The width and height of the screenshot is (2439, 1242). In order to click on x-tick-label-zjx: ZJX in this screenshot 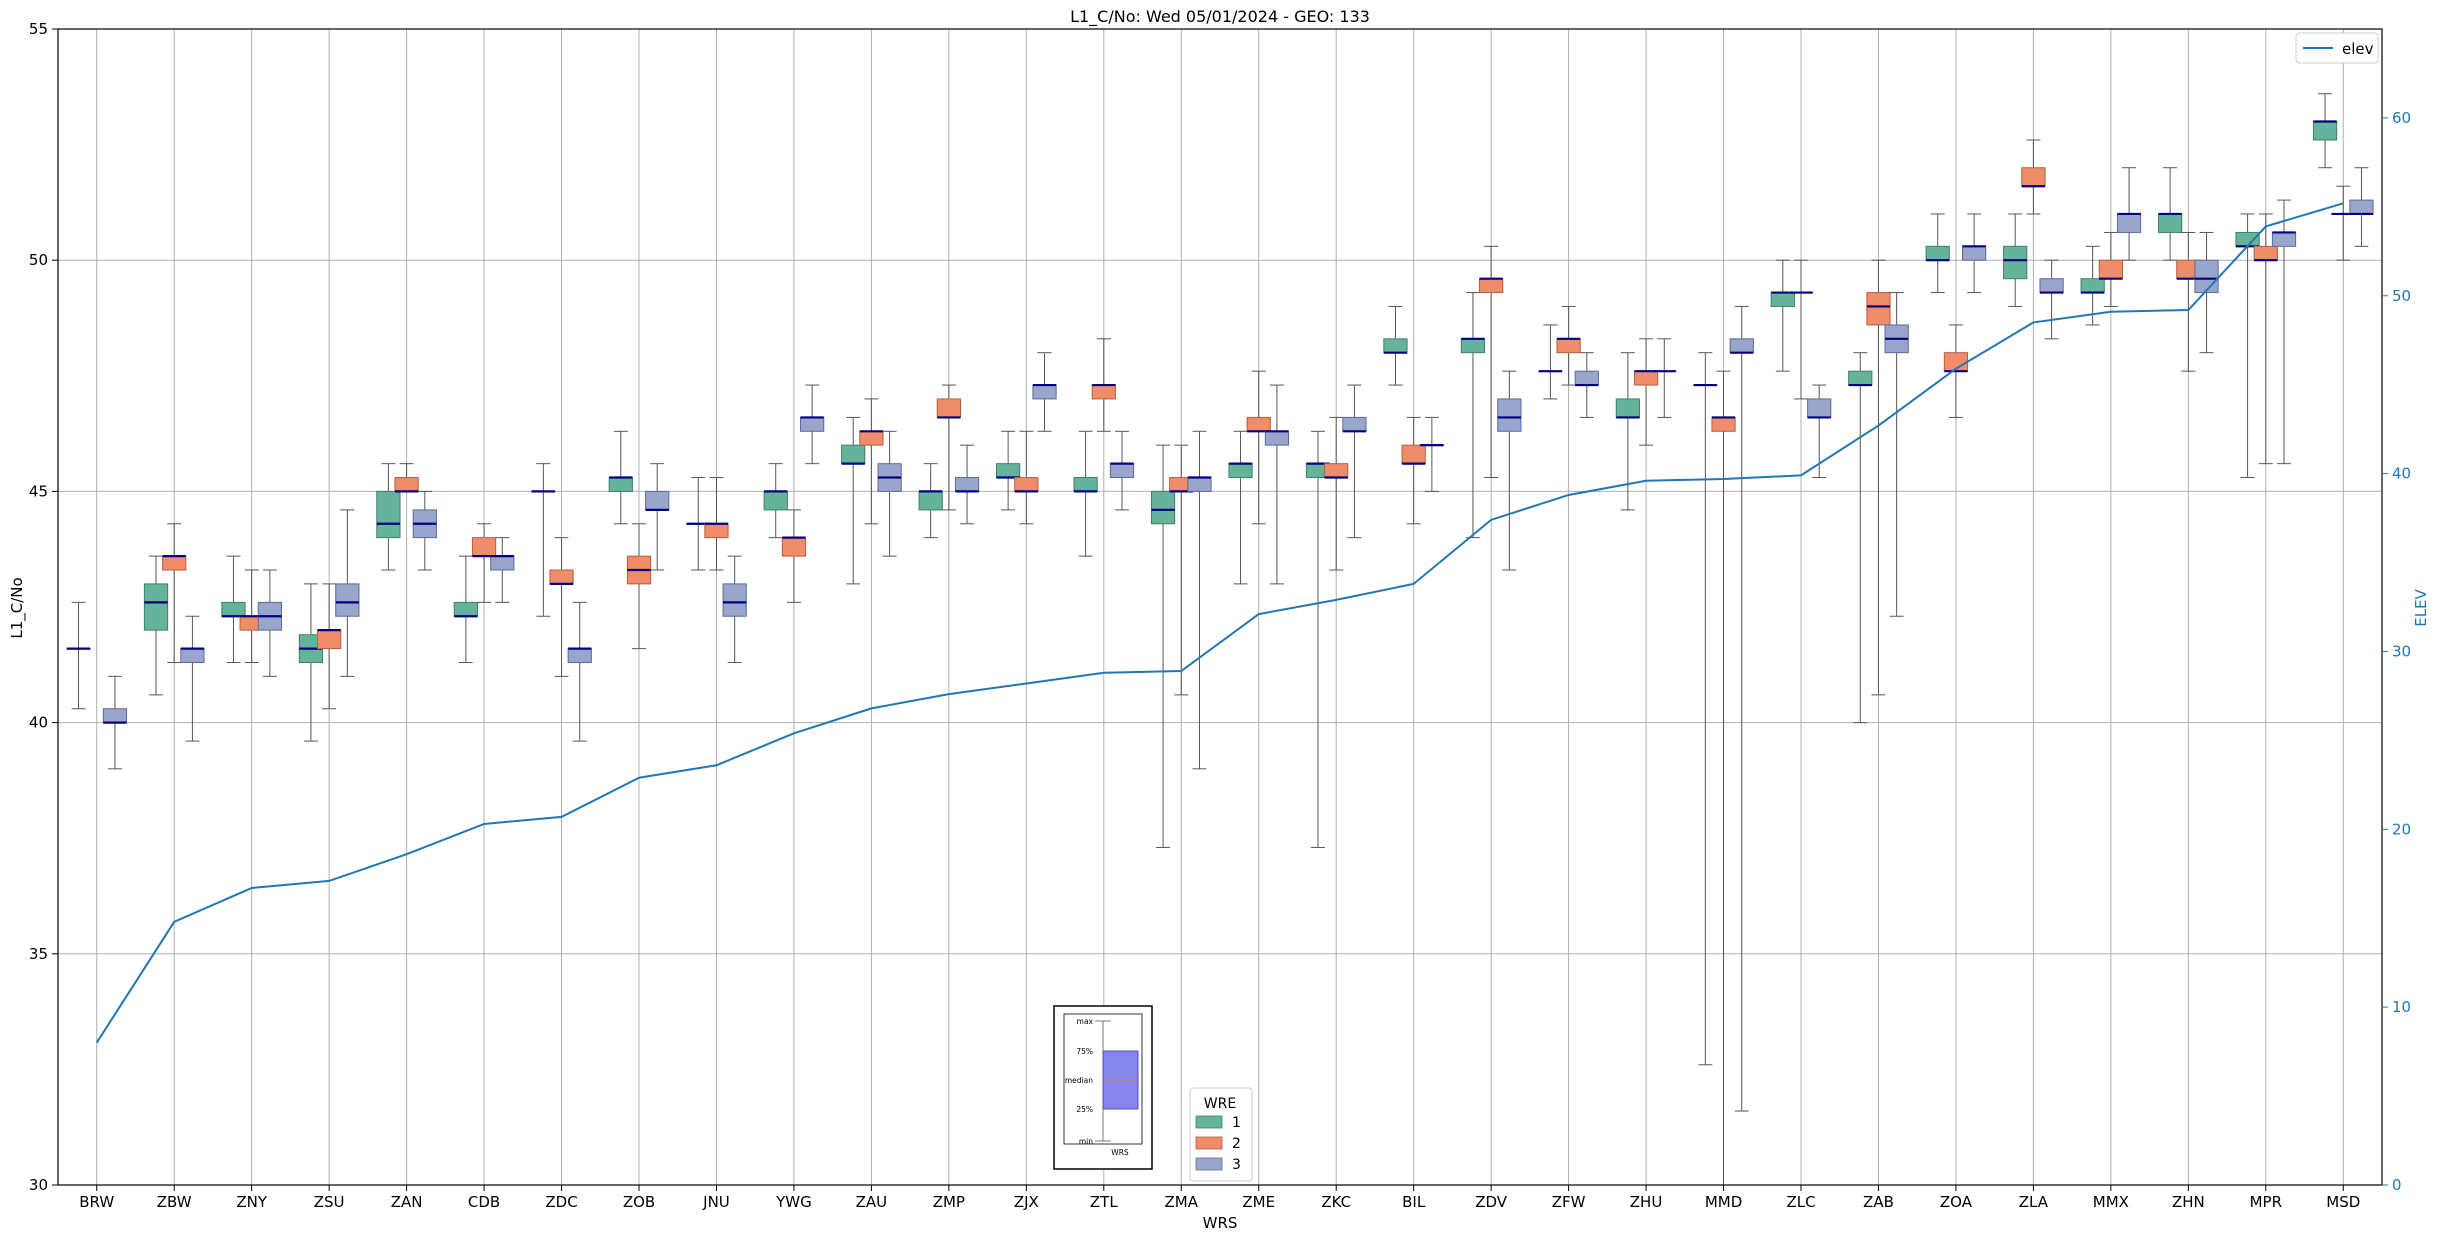, I will do `click(1026, 1202)`.